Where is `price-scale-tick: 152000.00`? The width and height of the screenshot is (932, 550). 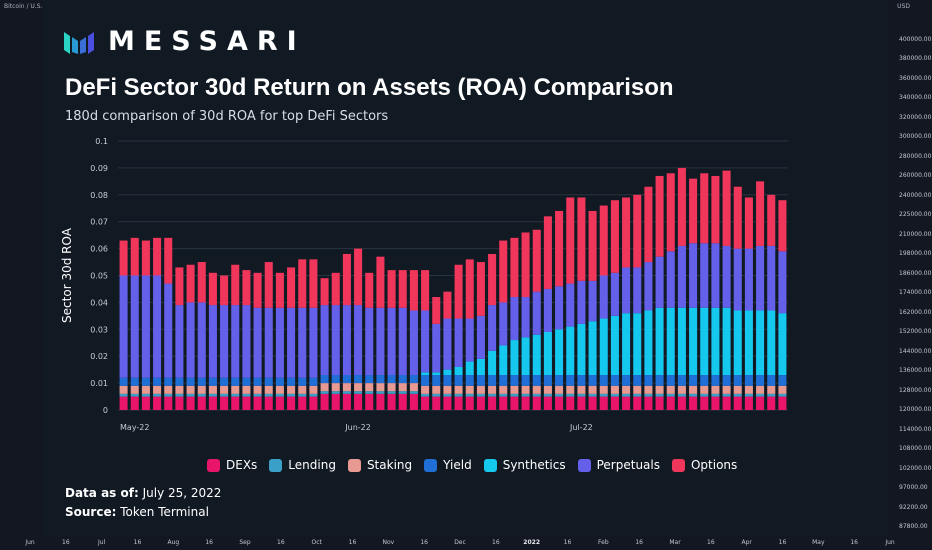 price-scale-tick: 152000.00 is located at coordinates (915, 332).